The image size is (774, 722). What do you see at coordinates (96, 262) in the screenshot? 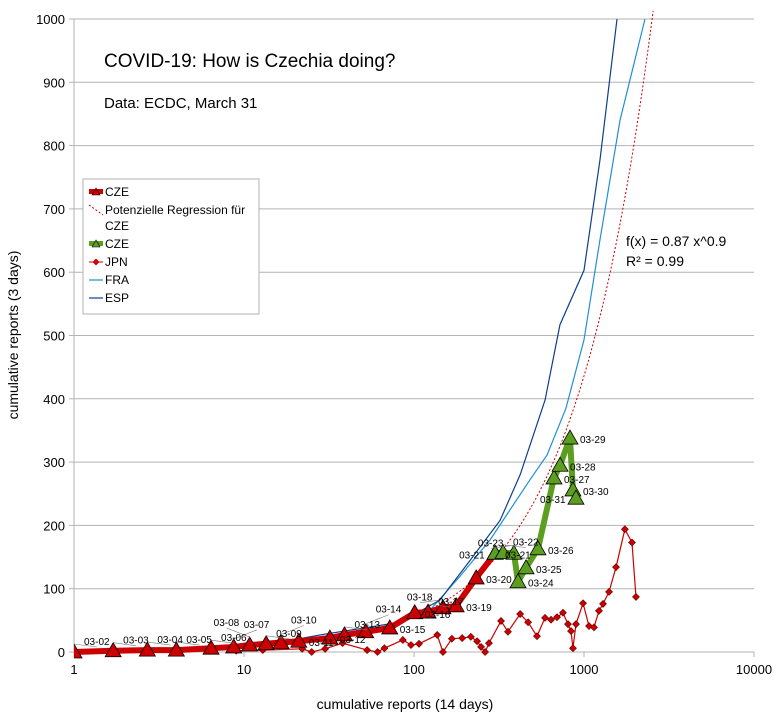
I see `diamond-icon` at bounding box center [96, 262].